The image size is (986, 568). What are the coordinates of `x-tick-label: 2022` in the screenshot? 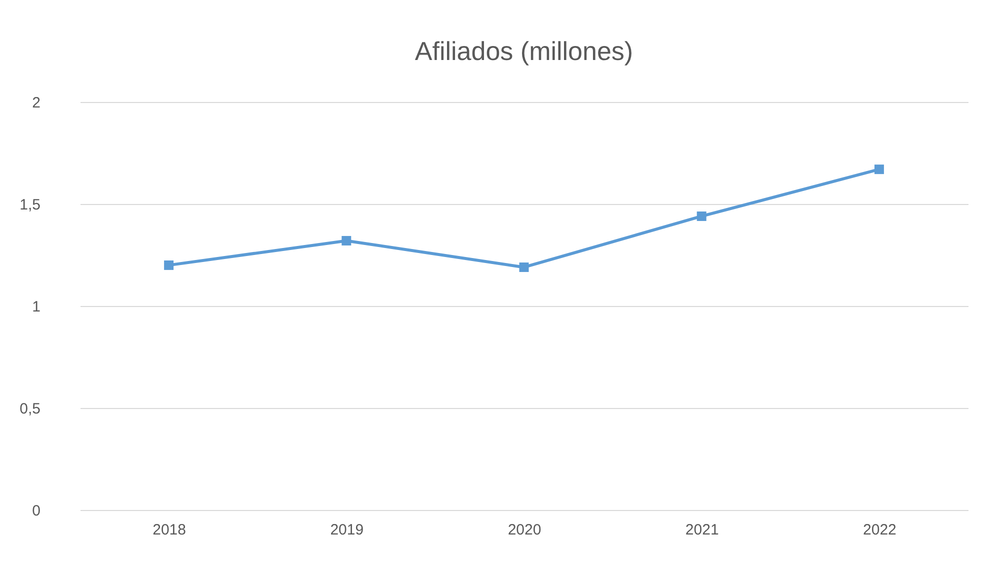 It's located at (879, 530).